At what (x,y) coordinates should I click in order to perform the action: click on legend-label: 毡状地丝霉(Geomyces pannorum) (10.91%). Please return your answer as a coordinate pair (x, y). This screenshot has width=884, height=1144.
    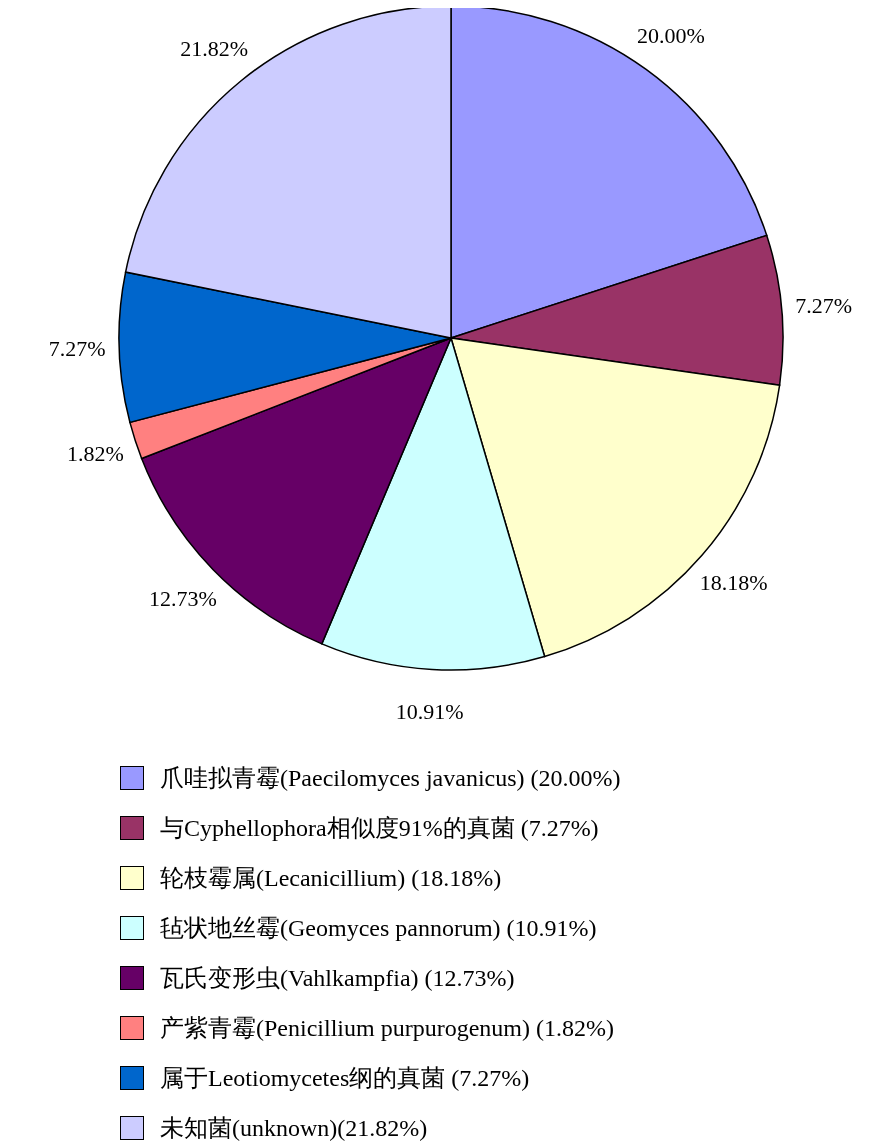
    Looking at the image, I should click on (378, 928).